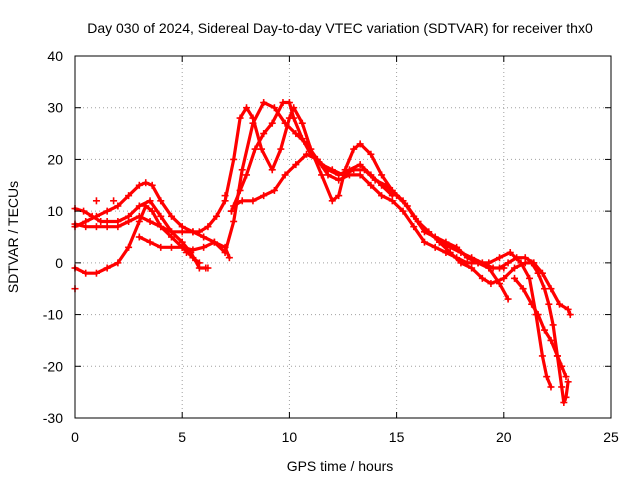  I want to click on x-tick-label: 15, so click(397, 437).